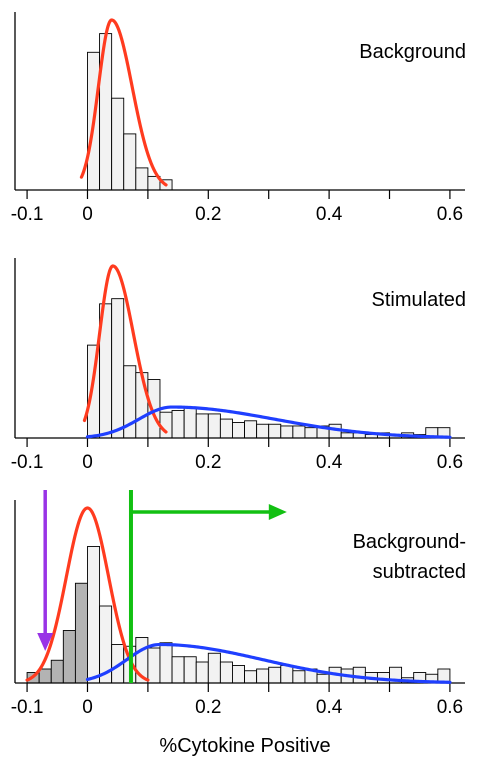 This screenshot has height=762, width=482. What do you see at coordinates (409, 542) in the screenshot?
I see `panel-label: Background-` at bounding box center [409, 542].